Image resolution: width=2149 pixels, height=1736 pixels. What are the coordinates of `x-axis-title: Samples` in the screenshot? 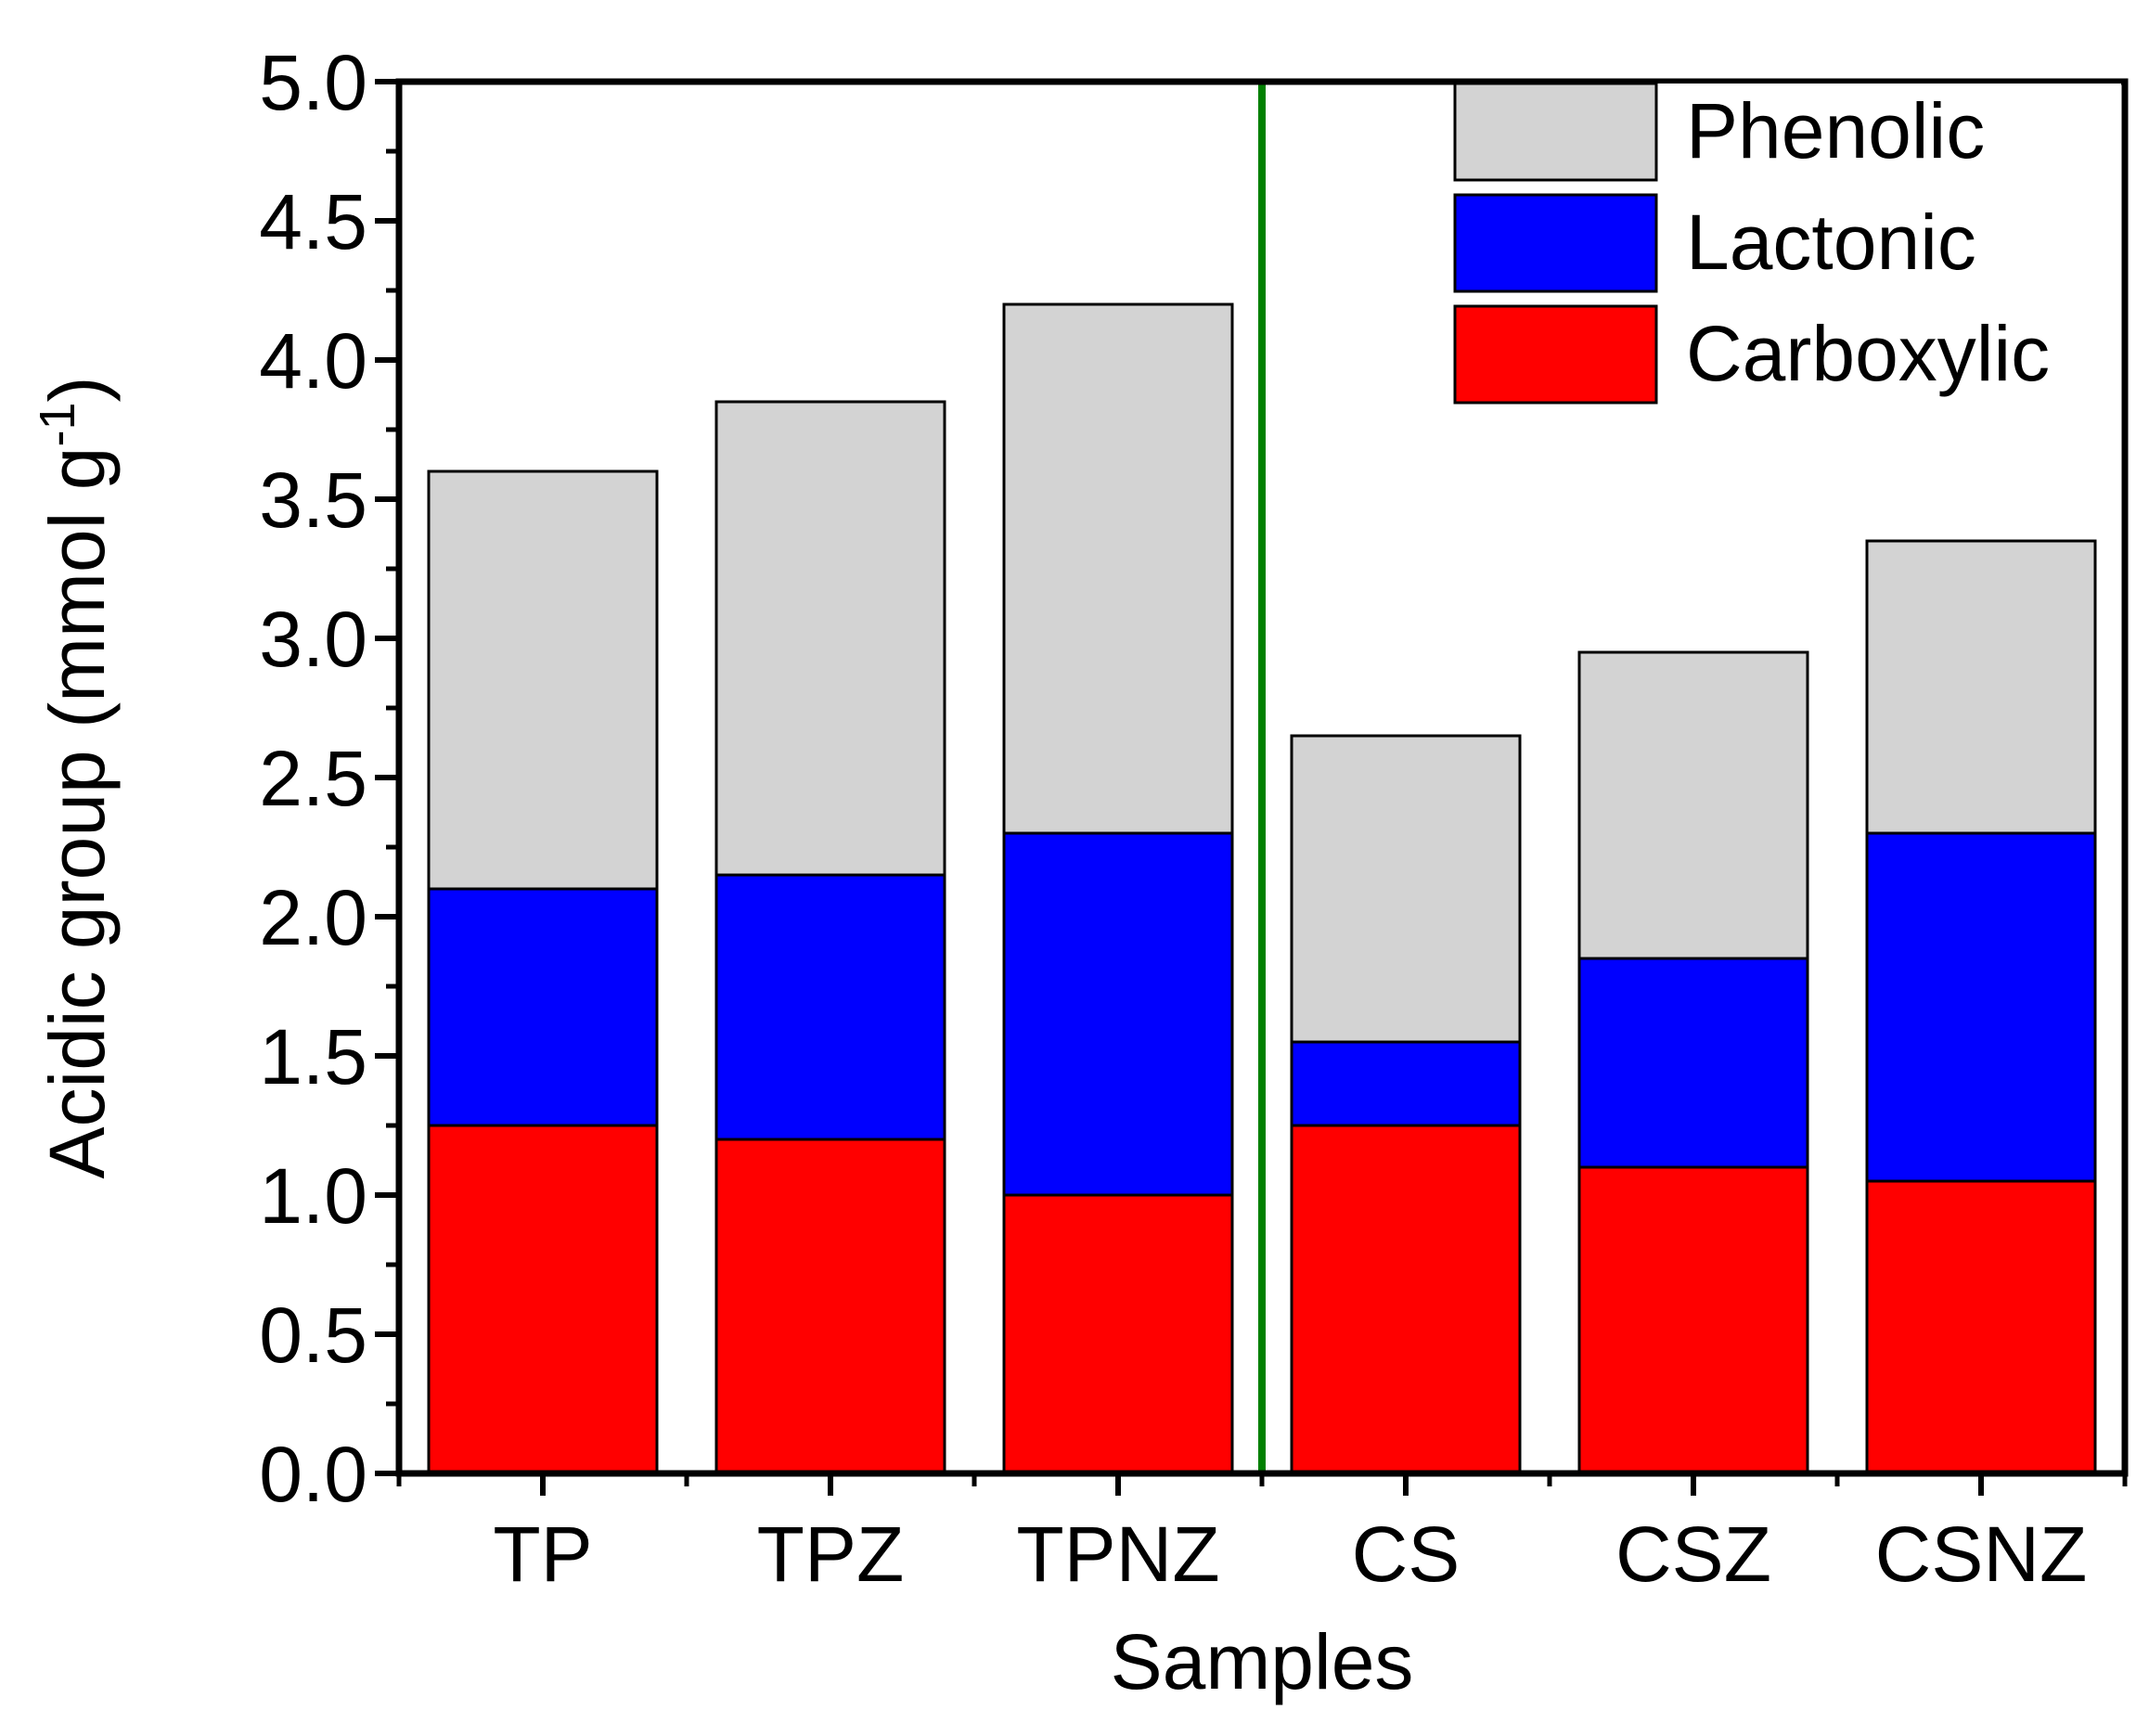 It's located at (1262, 1661).